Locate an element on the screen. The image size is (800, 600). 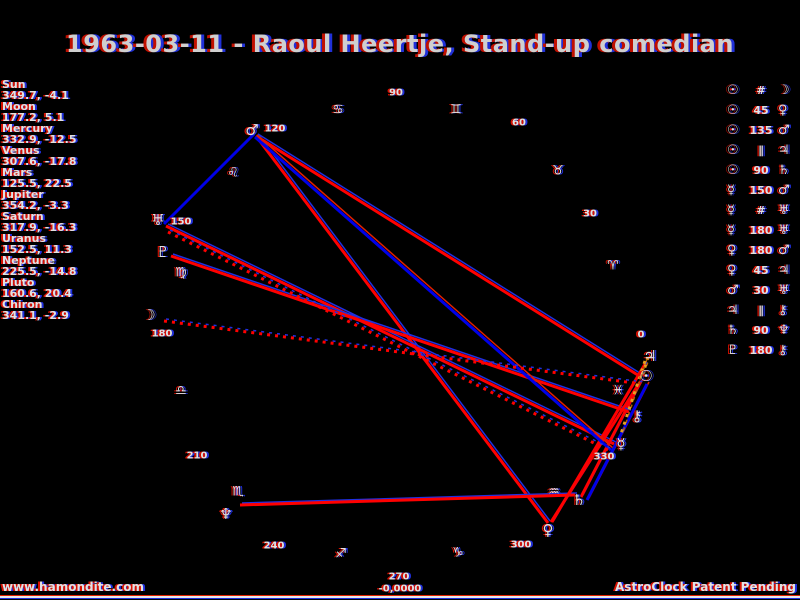
sun-planet-glyph: ☉ is located at coordinates (646, 376).